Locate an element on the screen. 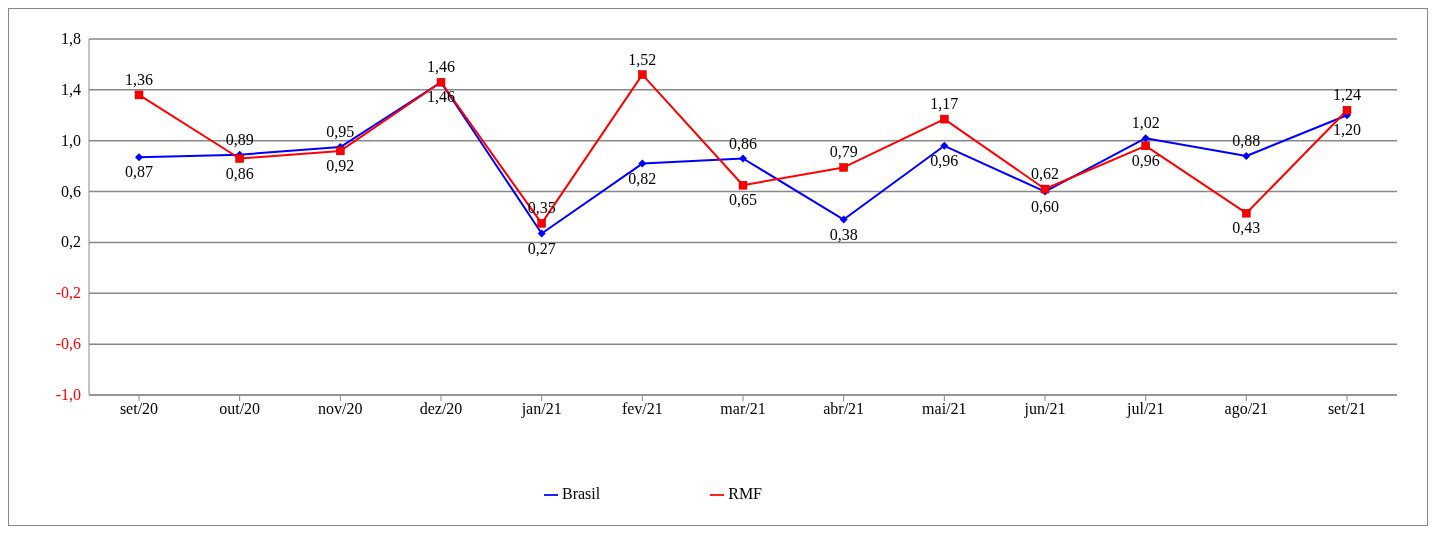 The height and width of the screenshot is (534, 1437). data-label: 0,65 is located at coordinates (743, 200).